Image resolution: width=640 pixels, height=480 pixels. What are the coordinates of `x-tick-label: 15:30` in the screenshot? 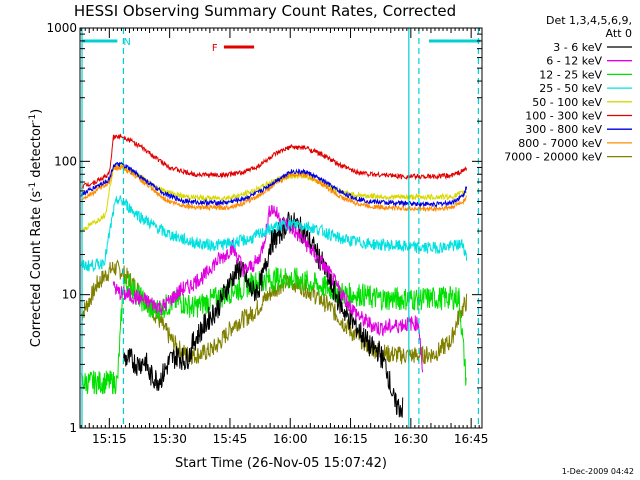 It's located at (169, 439).